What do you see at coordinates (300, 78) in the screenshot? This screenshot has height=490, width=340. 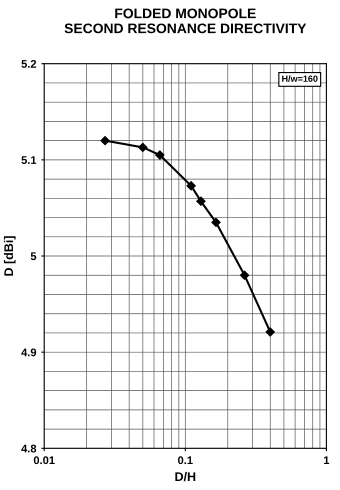 I see `annotation: H/w=160` at bounding box center [300, 78].